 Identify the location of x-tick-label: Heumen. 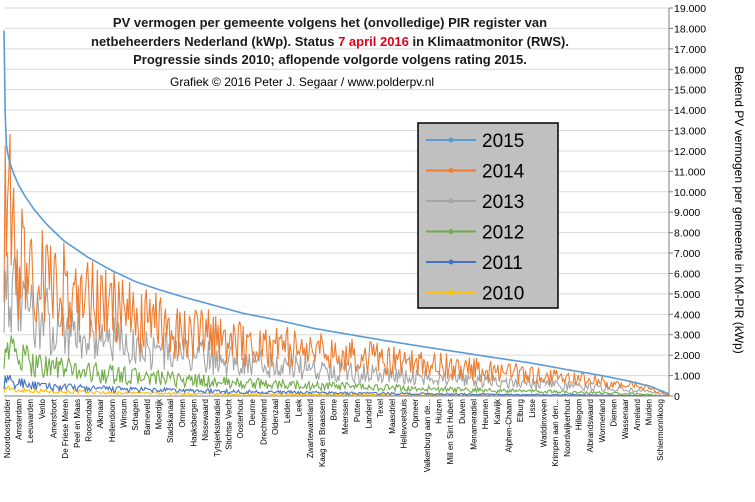
(485, 414).